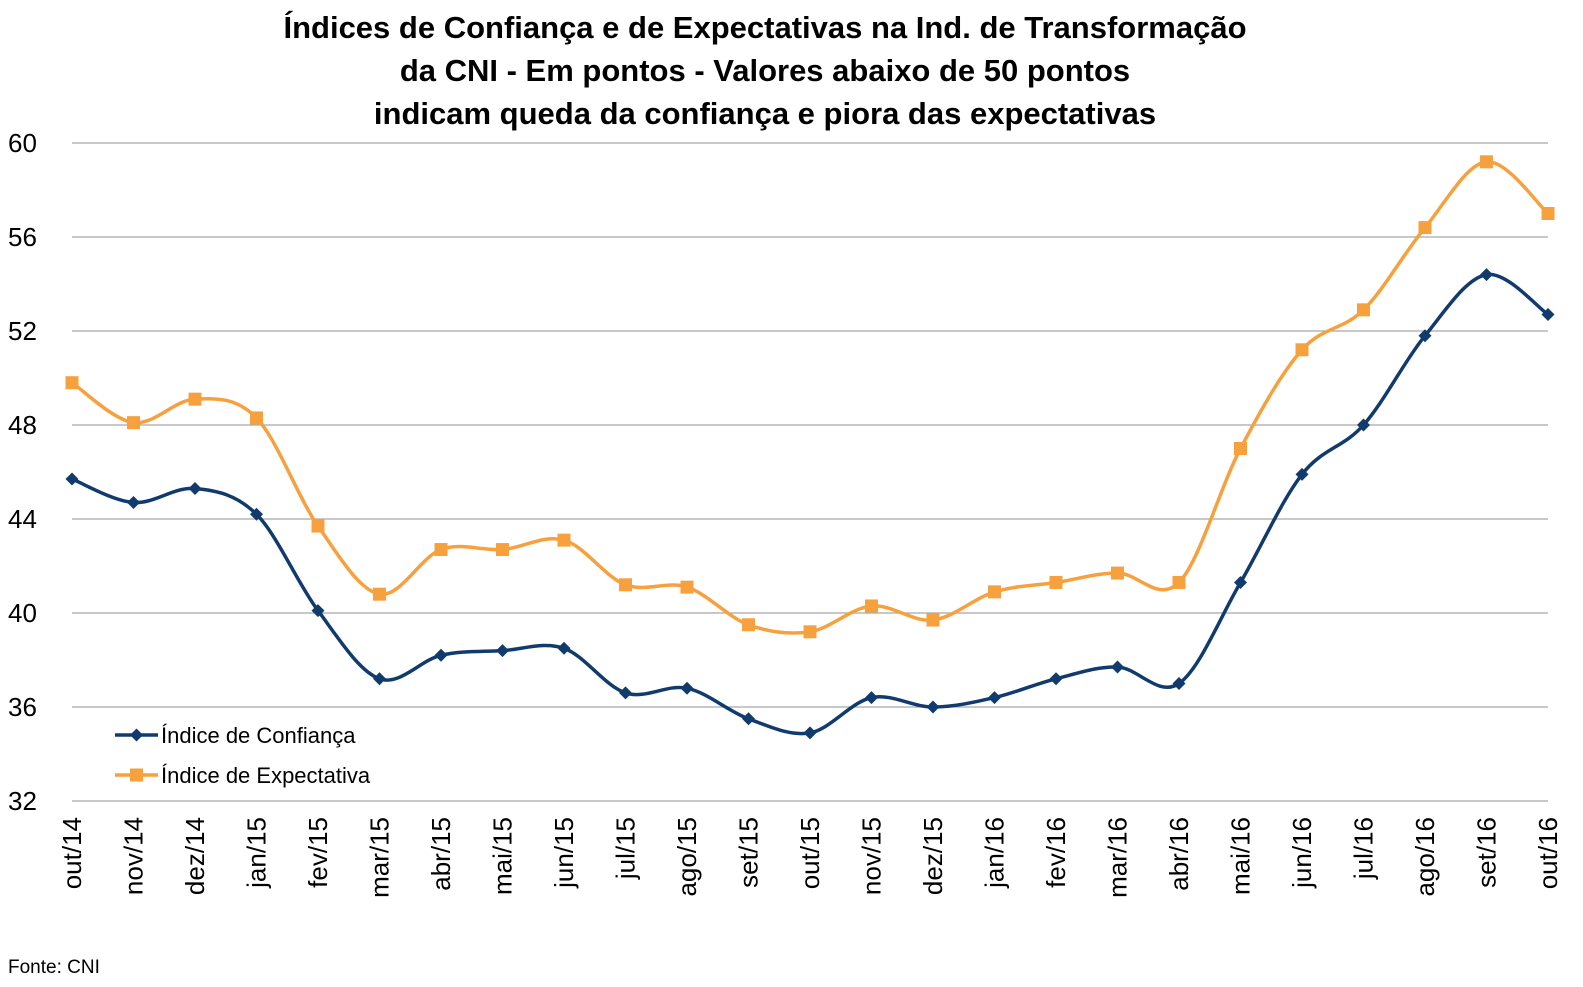 Image resolution: width=1583 pixels, height=987 pixels. Describe the element at coordinates (810, 853) in the screenshot. I see `x-tick-label: out/15` at that location.